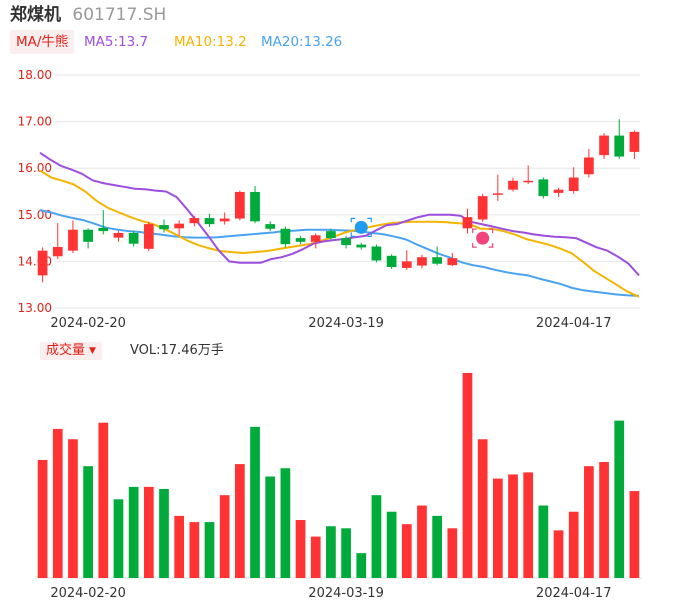  Describe the element at coordinates (210, 42) in the screenshot. I see `ma10-label: MA10:13.2` at that location.